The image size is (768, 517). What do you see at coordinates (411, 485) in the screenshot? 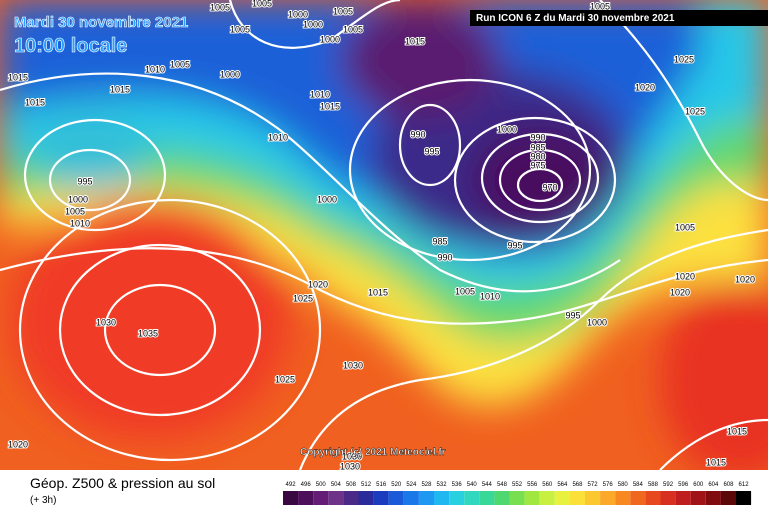
I see `legend-label: 524` at bounding box center [411, 485].